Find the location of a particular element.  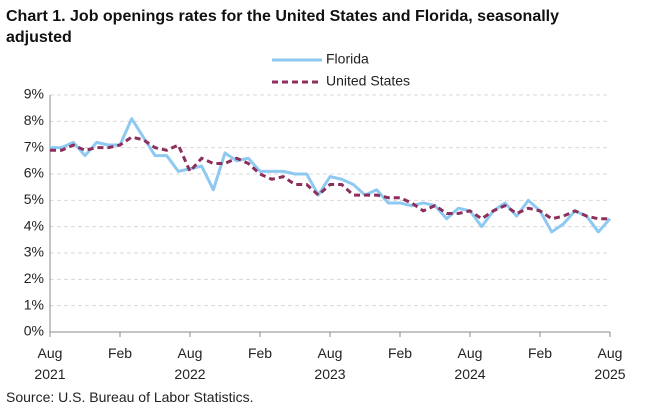

y-tick-label: 9% is located at coordinates (34, 94).